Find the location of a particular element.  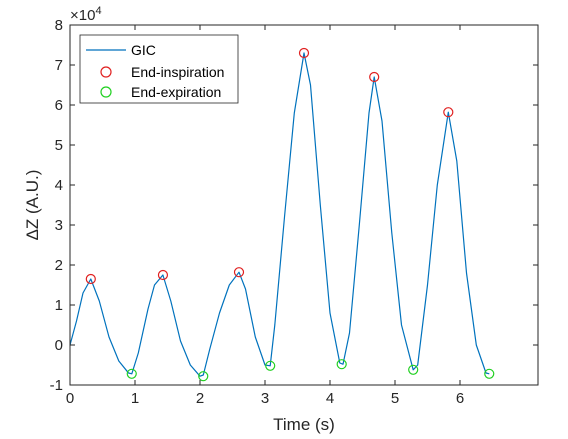

x-tick-label: 5 is located at coordinates (395, 398).